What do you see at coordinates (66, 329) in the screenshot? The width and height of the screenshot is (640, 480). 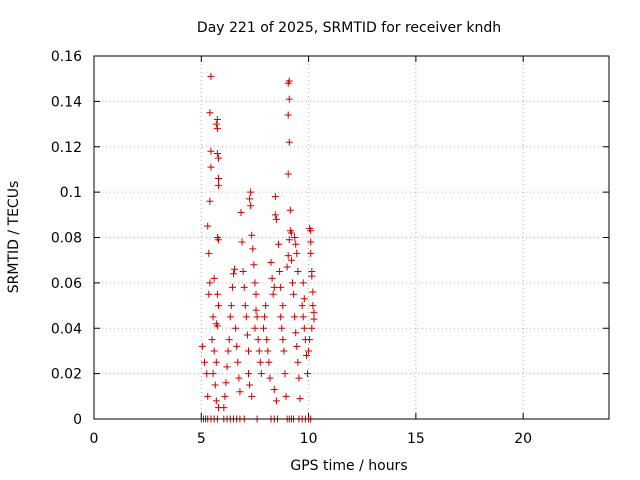 I see `y-tick-label: 0.04` at bounding box center [66, 329].